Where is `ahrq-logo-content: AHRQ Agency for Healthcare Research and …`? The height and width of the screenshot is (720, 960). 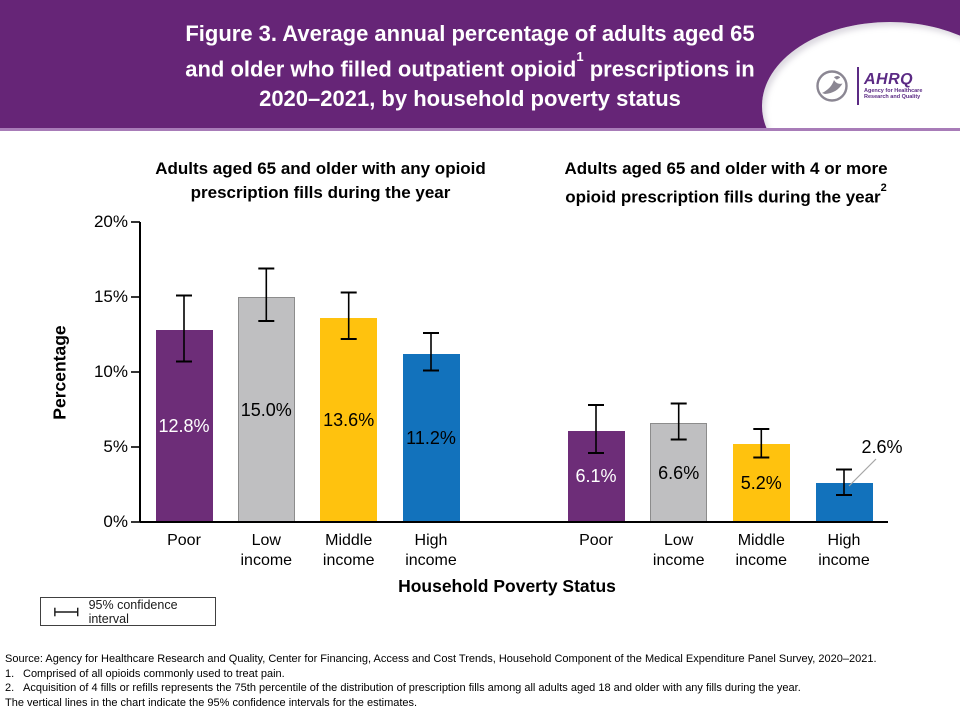 ahrq-logo-content: AHRQ Agency for Healthcare Research and … is located at coordinates (867, 86).